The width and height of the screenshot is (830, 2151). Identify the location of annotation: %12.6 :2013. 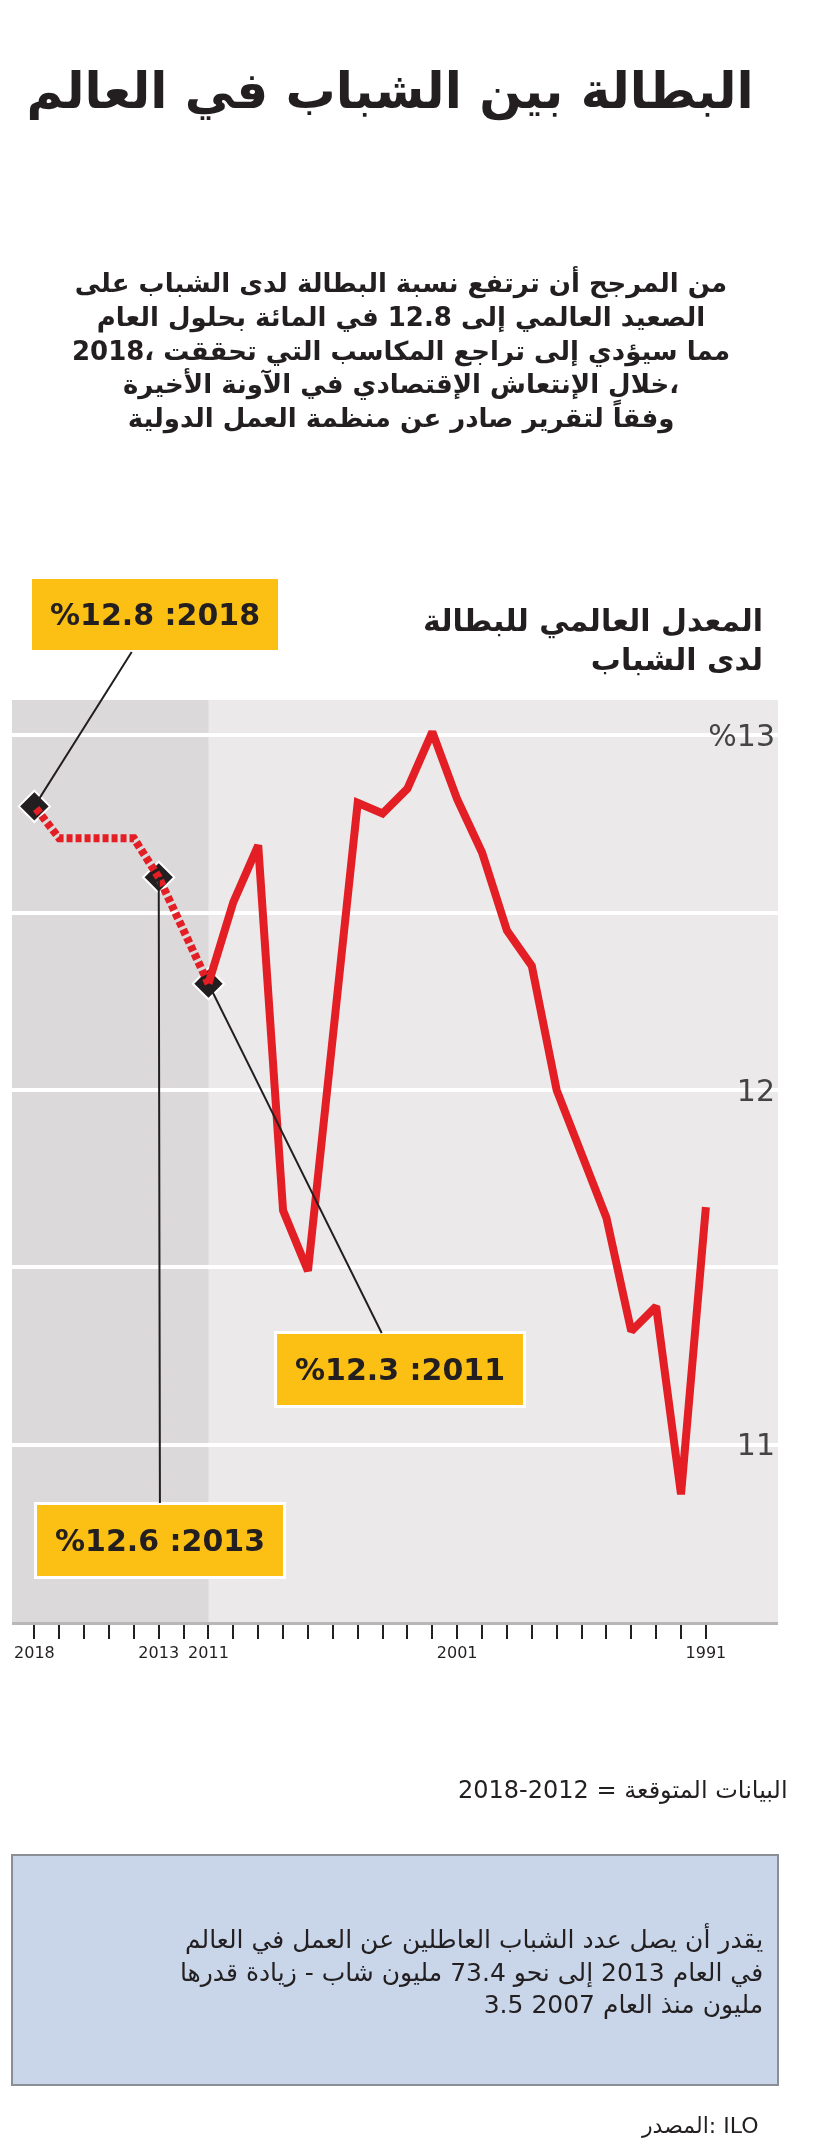
(160, 1540).